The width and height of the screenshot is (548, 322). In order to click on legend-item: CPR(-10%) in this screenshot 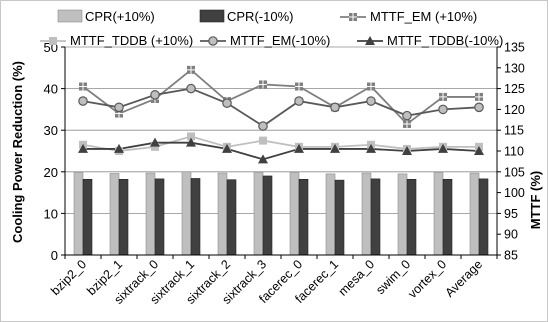, I will do `click(246, 16)`.